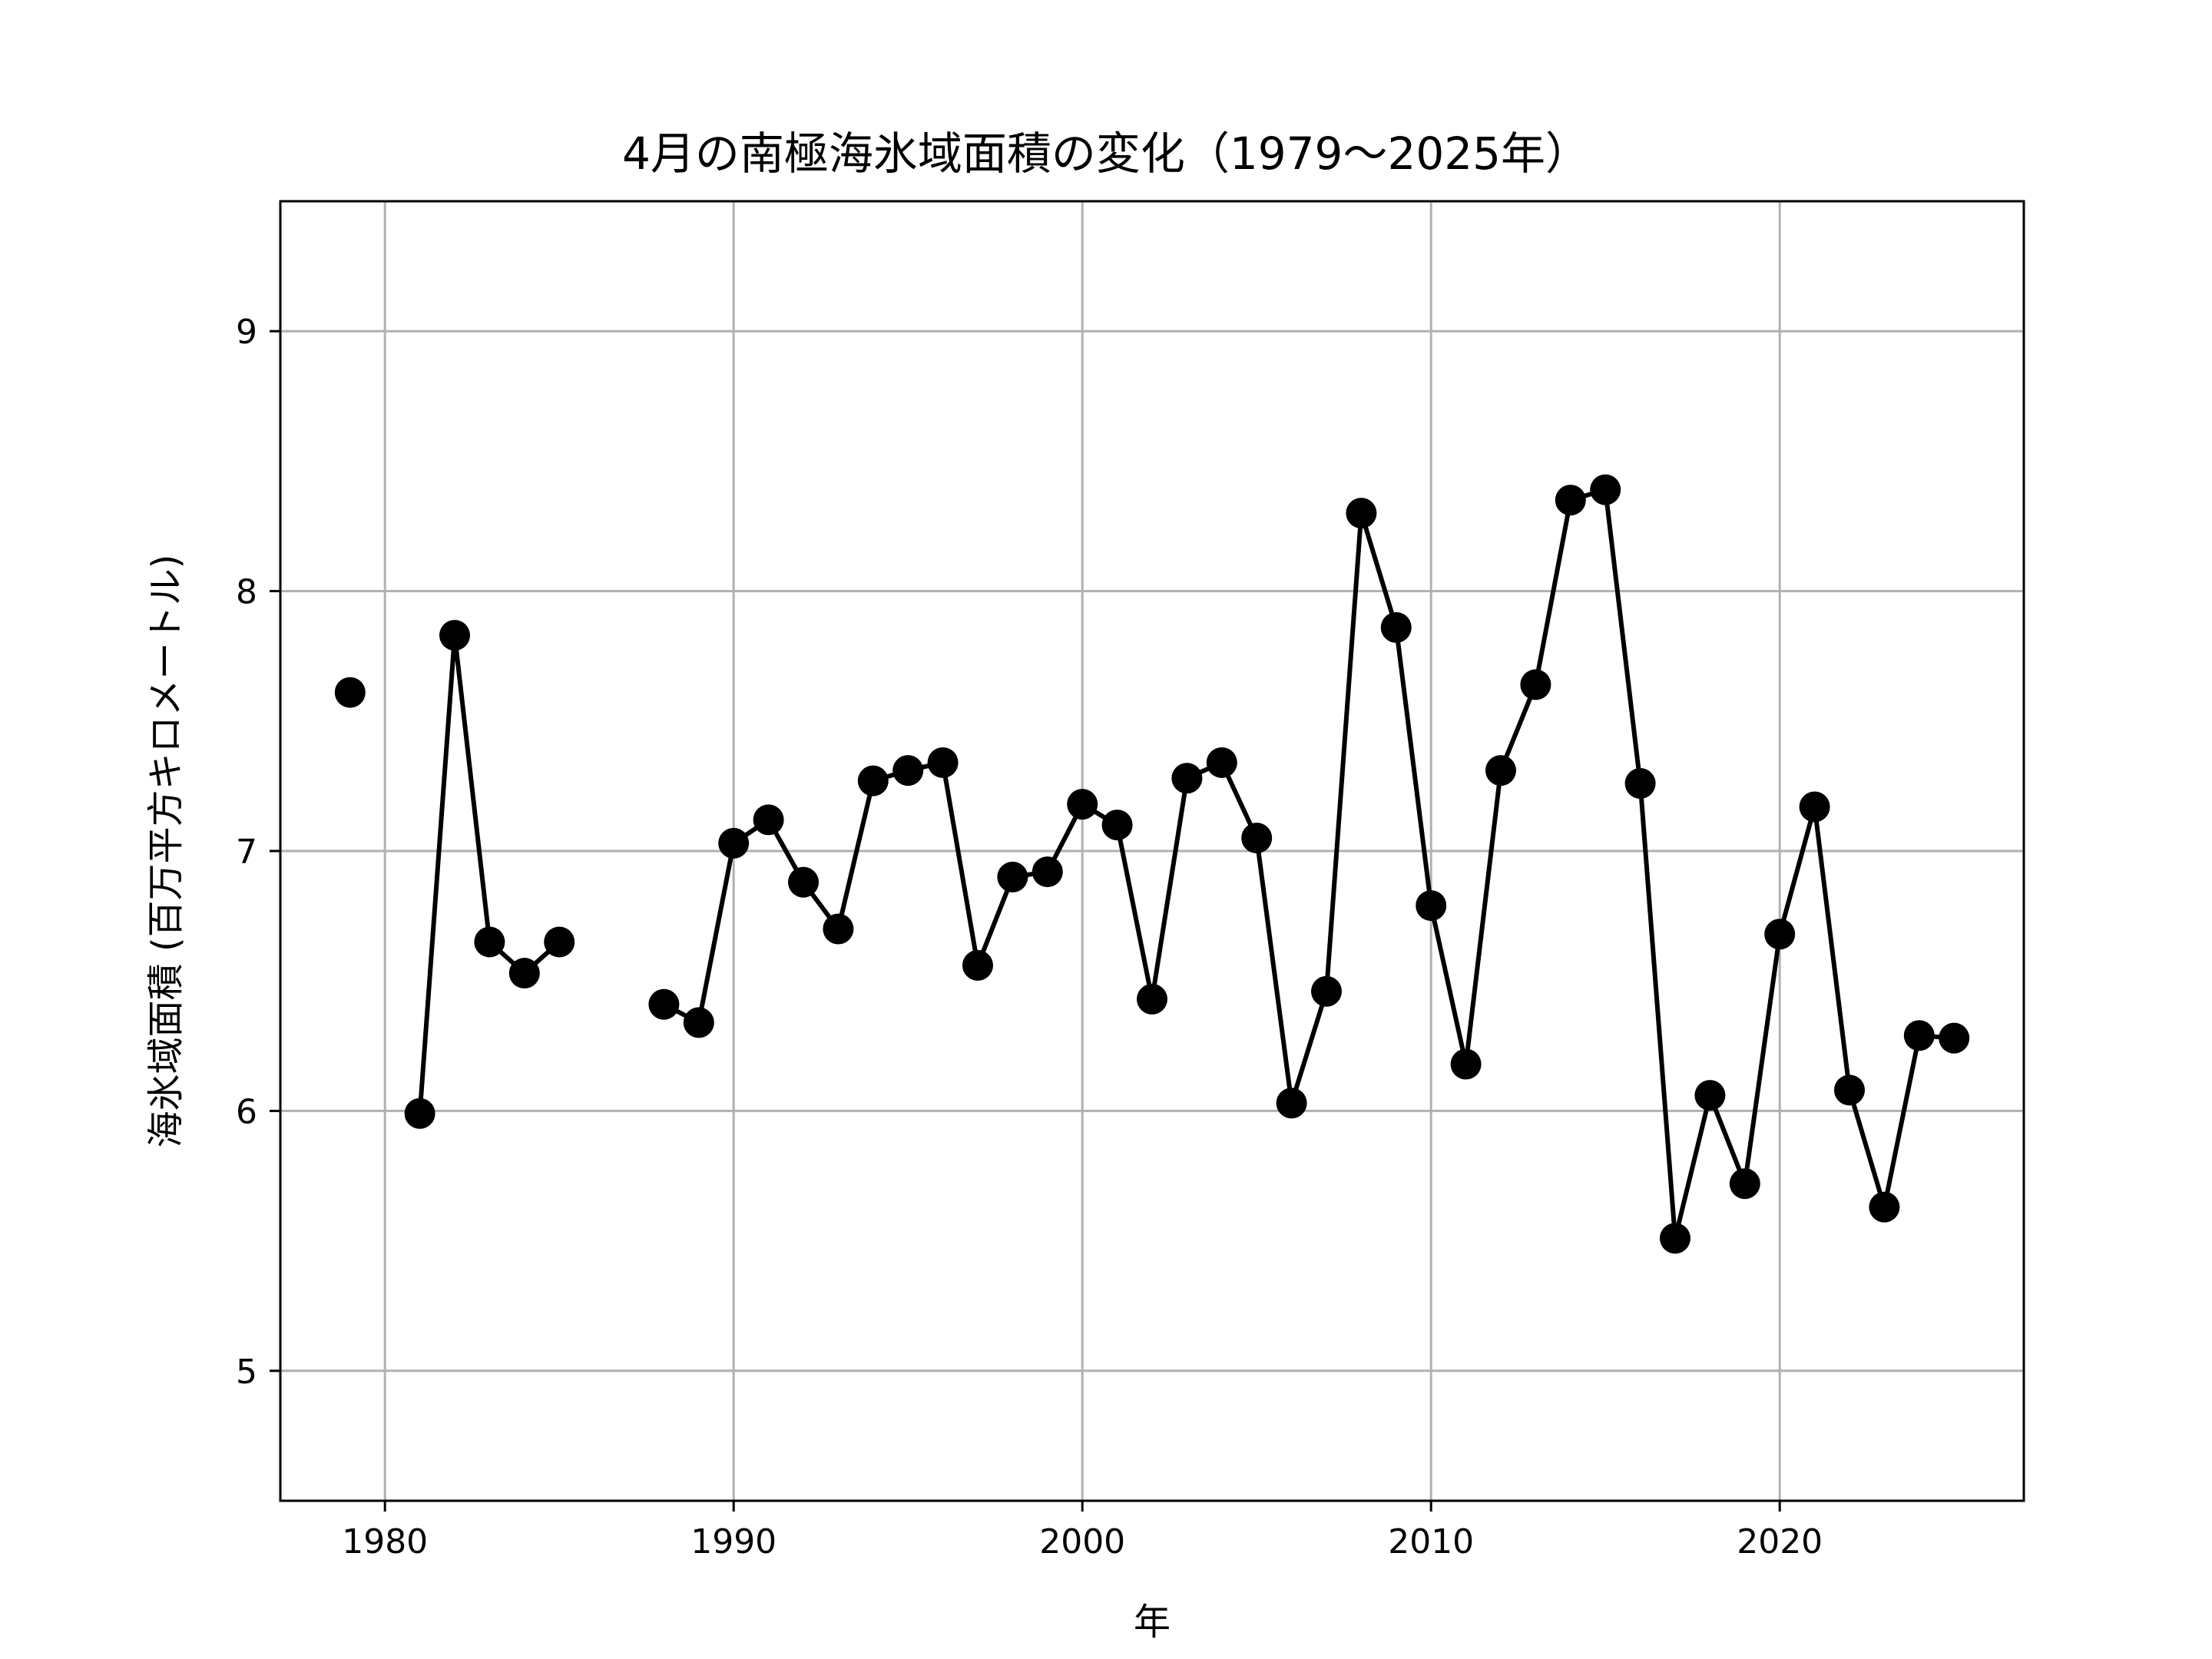  I want to click on x-tick-label: 2000, so click(1082, 1541).